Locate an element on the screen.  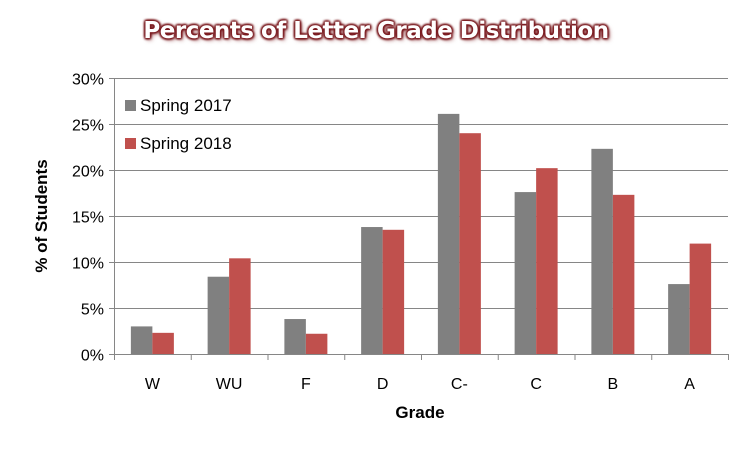
legend-label: Spring 2017 is located at coordinates (186, 105).